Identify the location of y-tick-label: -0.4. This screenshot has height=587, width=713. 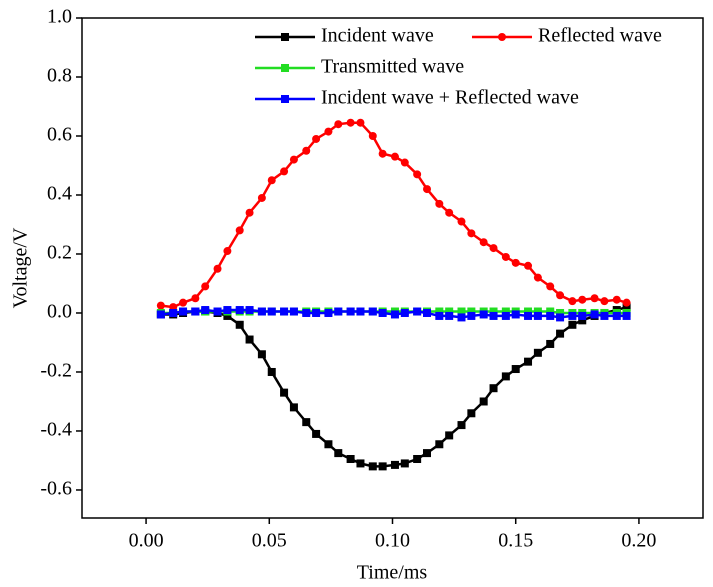
(56, 430).